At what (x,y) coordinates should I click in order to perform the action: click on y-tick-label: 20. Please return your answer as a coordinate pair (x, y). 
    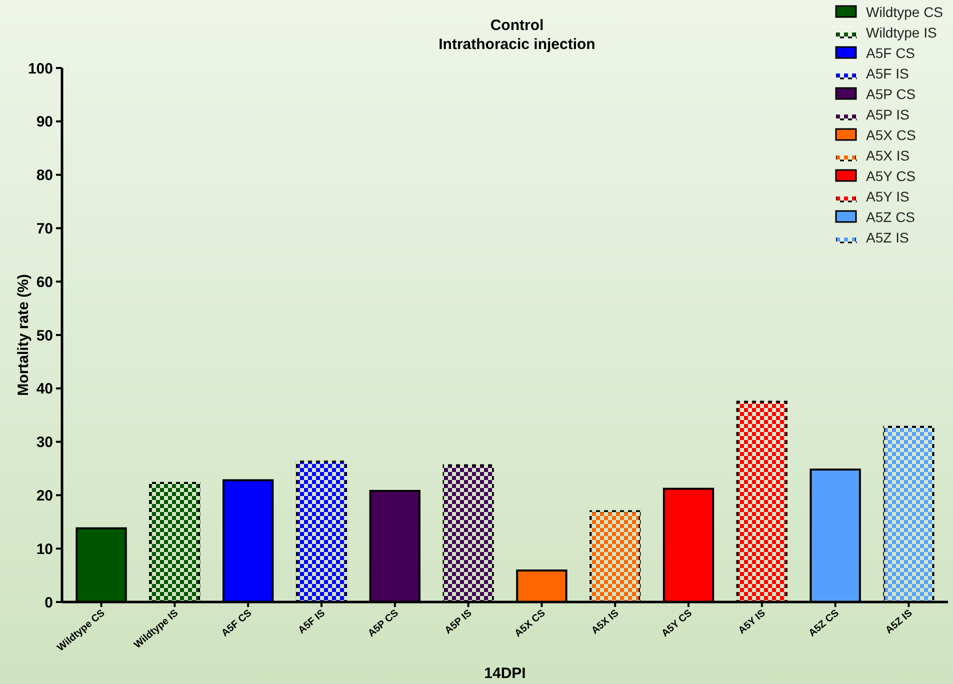
    Looking at the image, I should click on (44, 495).